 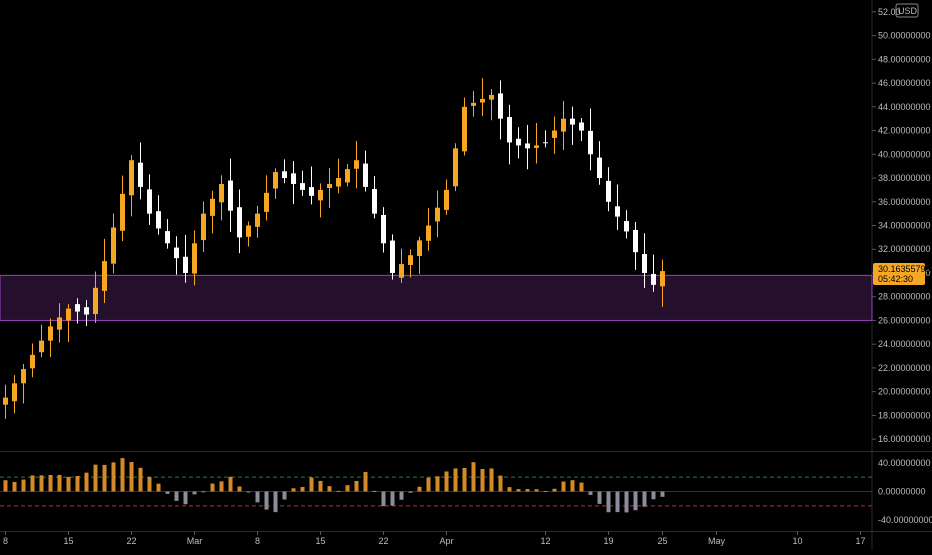 What do you see at coordinates (195, 541) in the screenshot?
I see `time-tick-label: Mar` at bounding box center [195, 541].